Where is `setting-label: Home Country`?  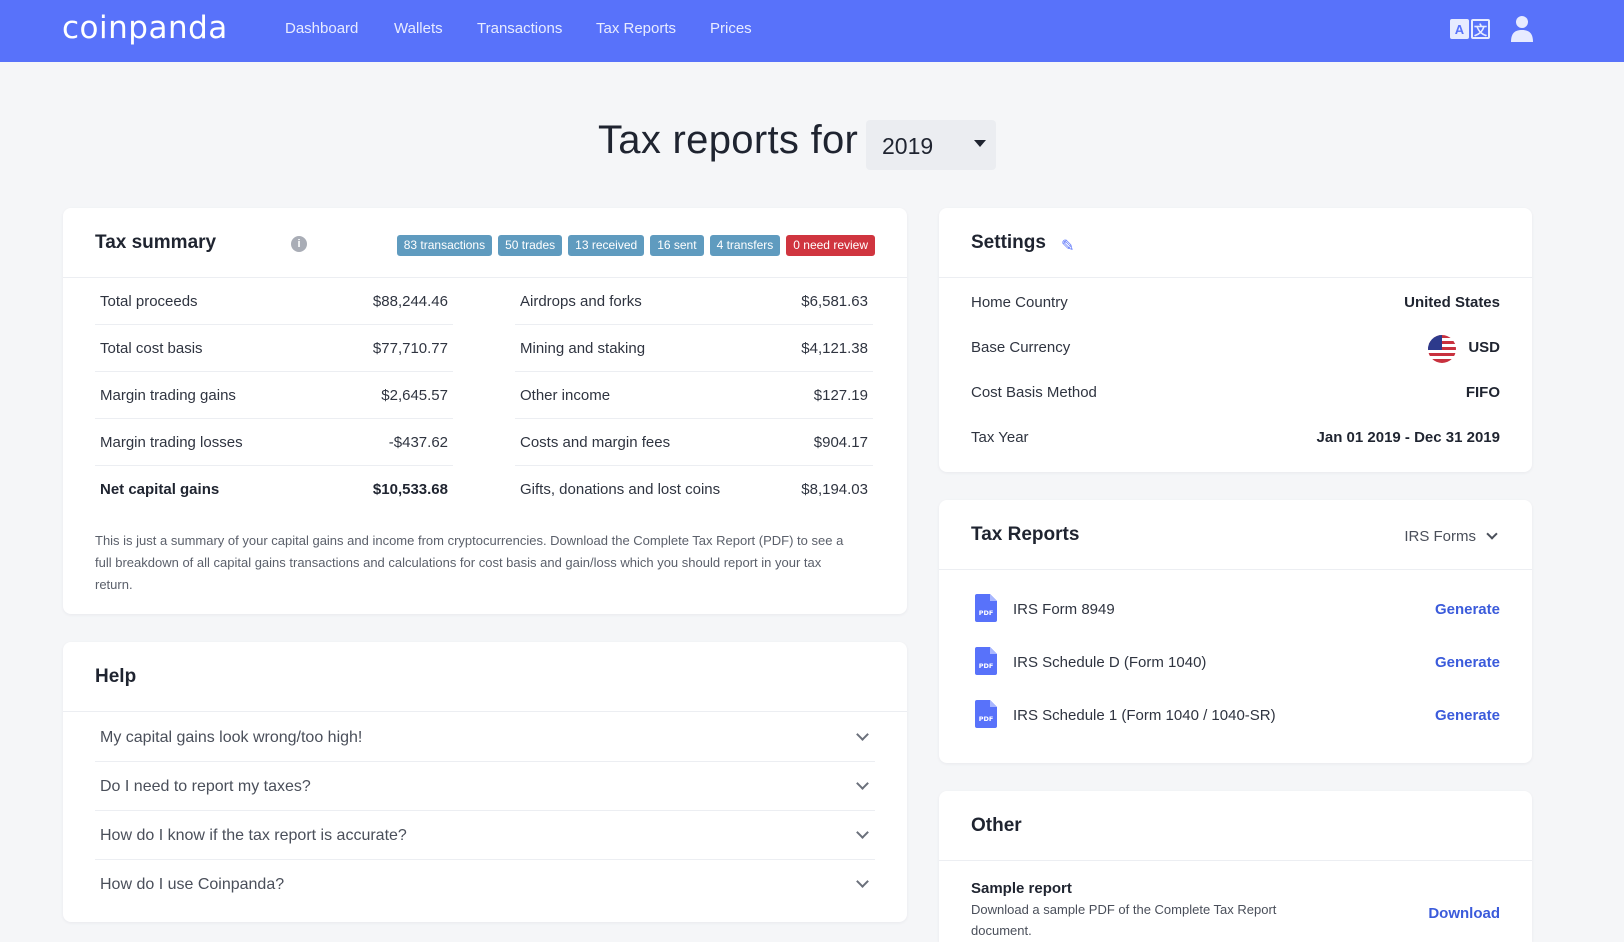
setting-label: Home Country is located at coordinates (1019, 302).